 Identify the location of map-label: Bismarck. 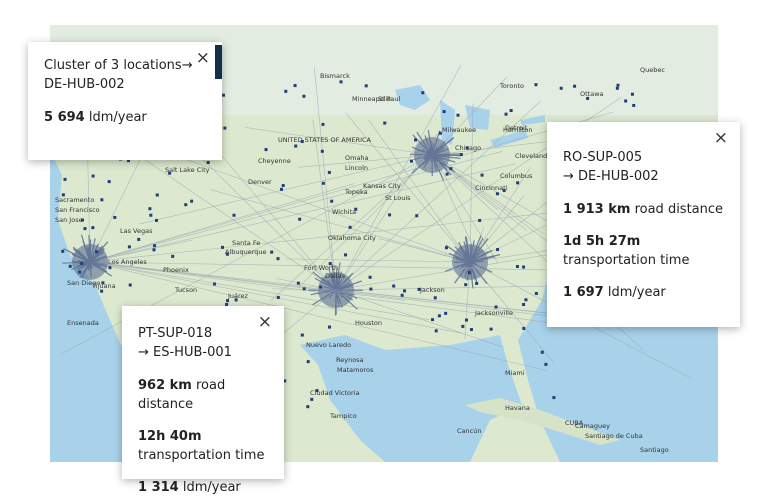
(335, 76).